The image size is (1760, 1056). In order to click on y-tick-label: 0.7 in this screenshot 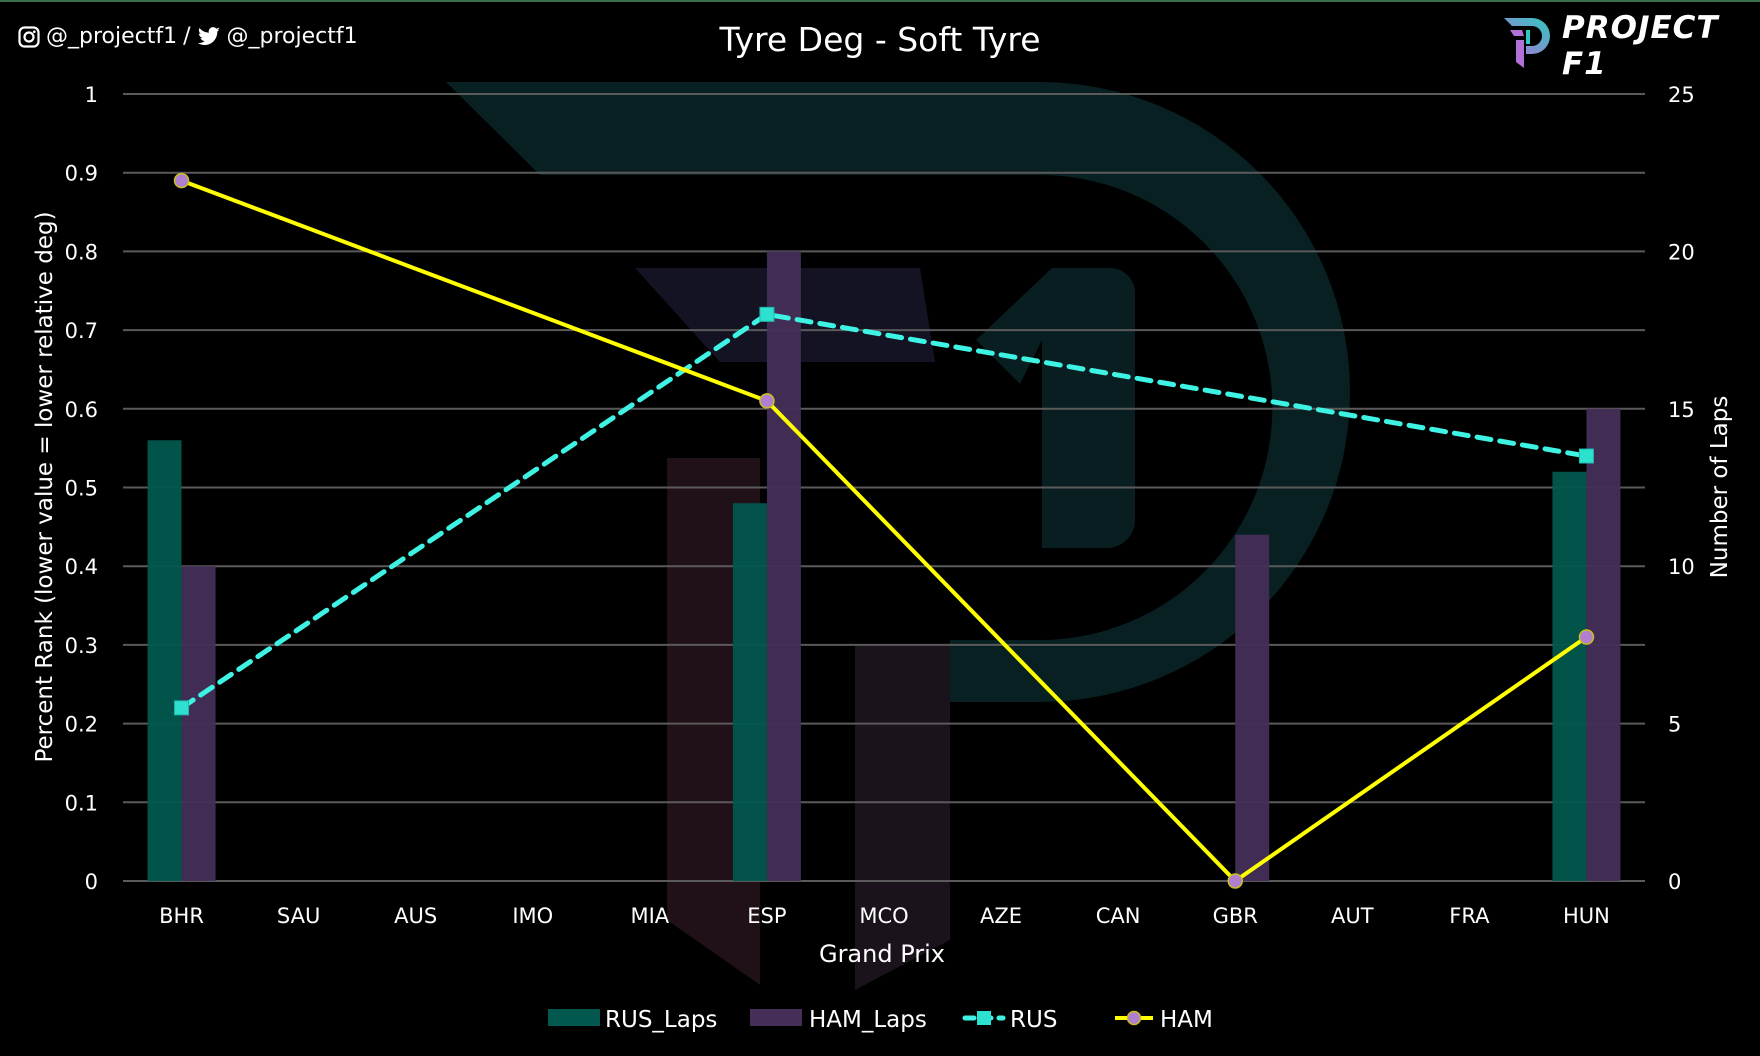, I will do `click(81, 331)`.